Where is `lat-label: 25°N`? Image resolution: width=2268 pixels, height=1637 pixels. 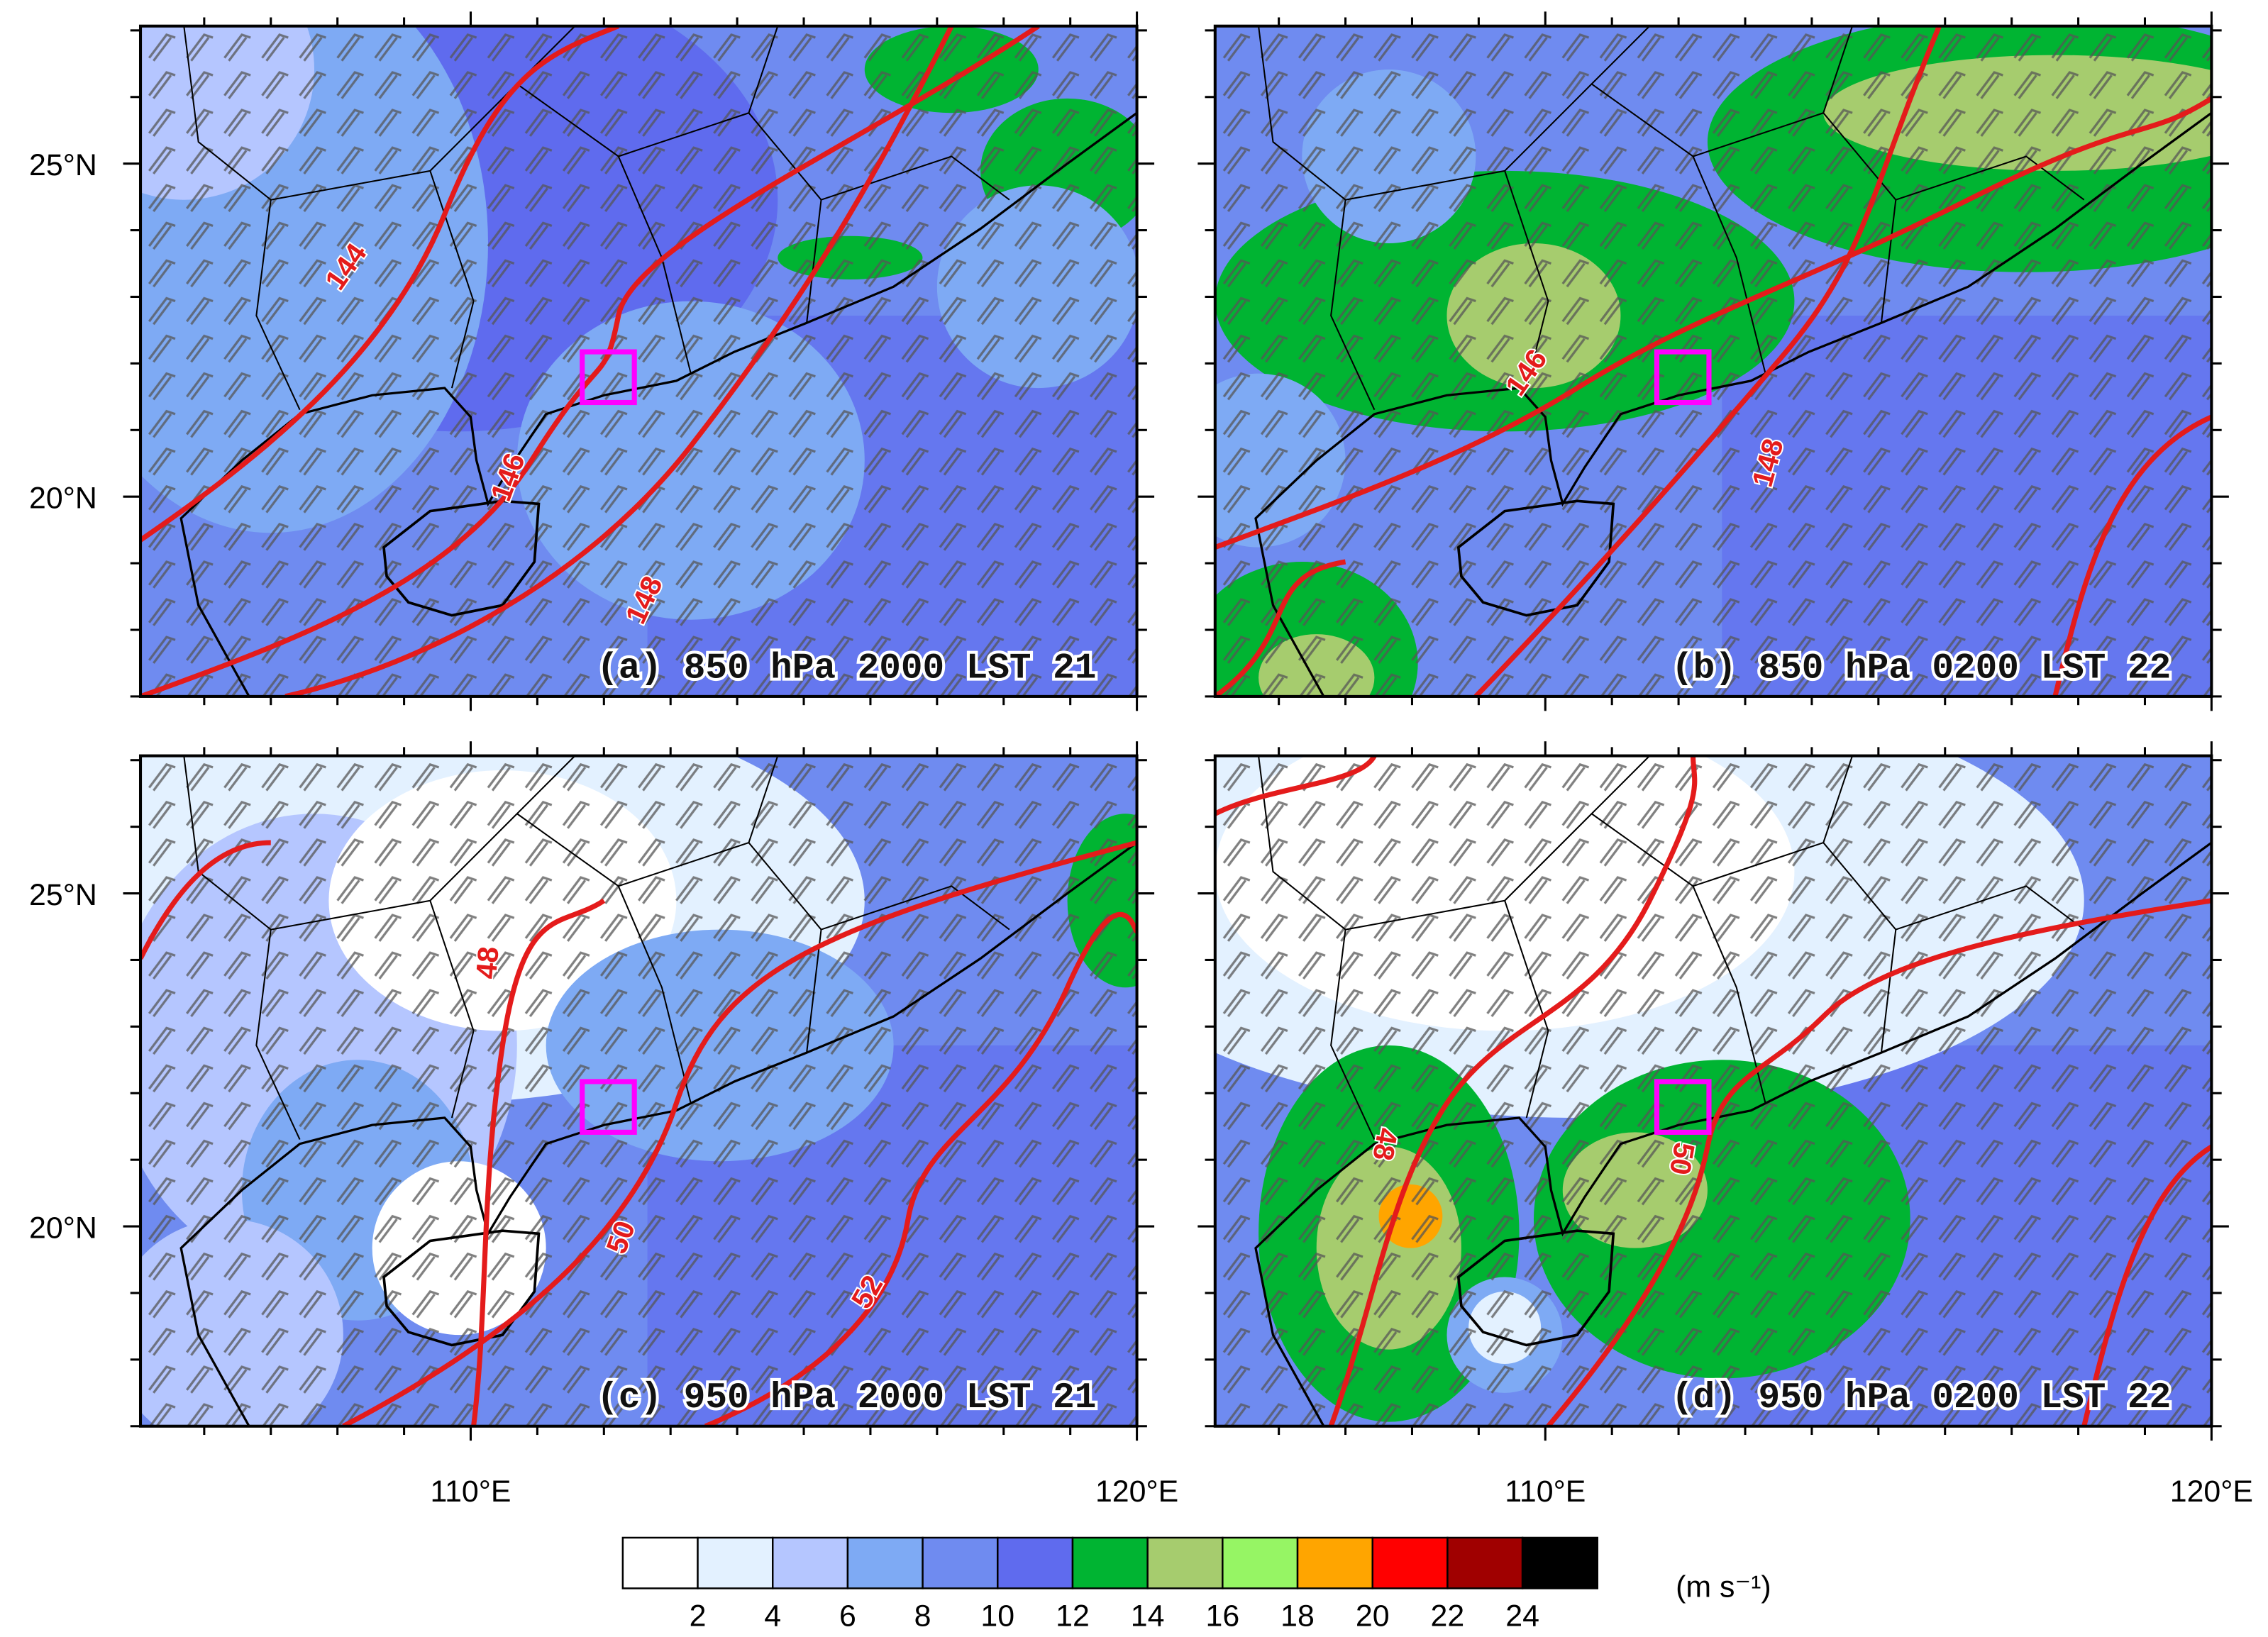
lat-label: 25°N is located at coordinates (63, 895).